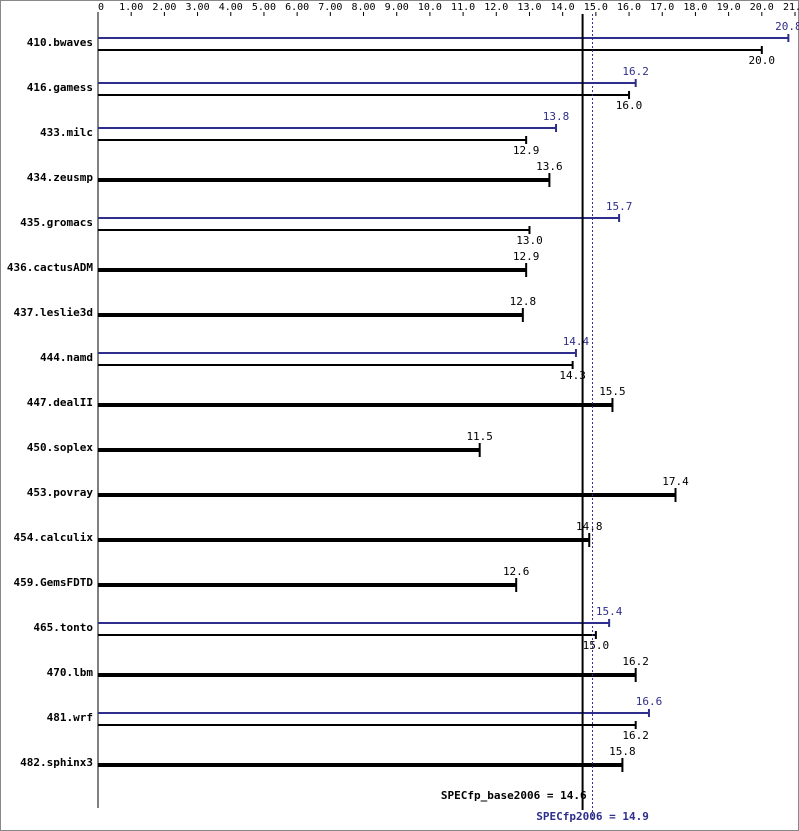 This screenshot has height=831, width=799. What do you see at coordinates (496, 7) in the screenshot?
I see `x-tick-label: 12.0` at bounding box center [496, 7].